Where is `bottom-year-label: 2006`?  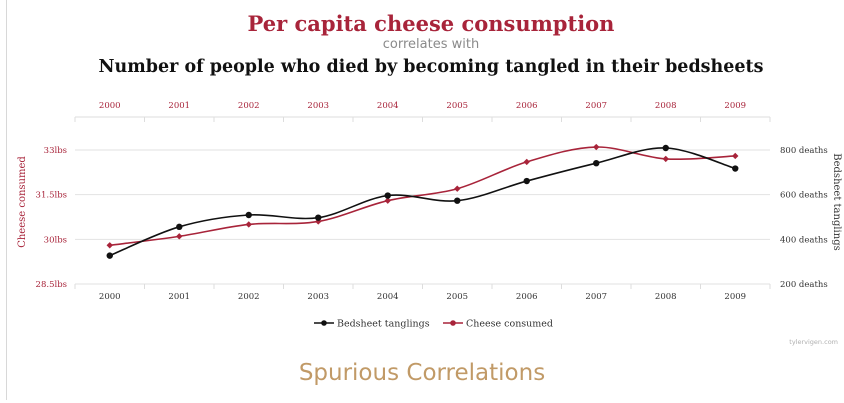 bottom-year-label: 2006 is located at coordinates (527, 297).